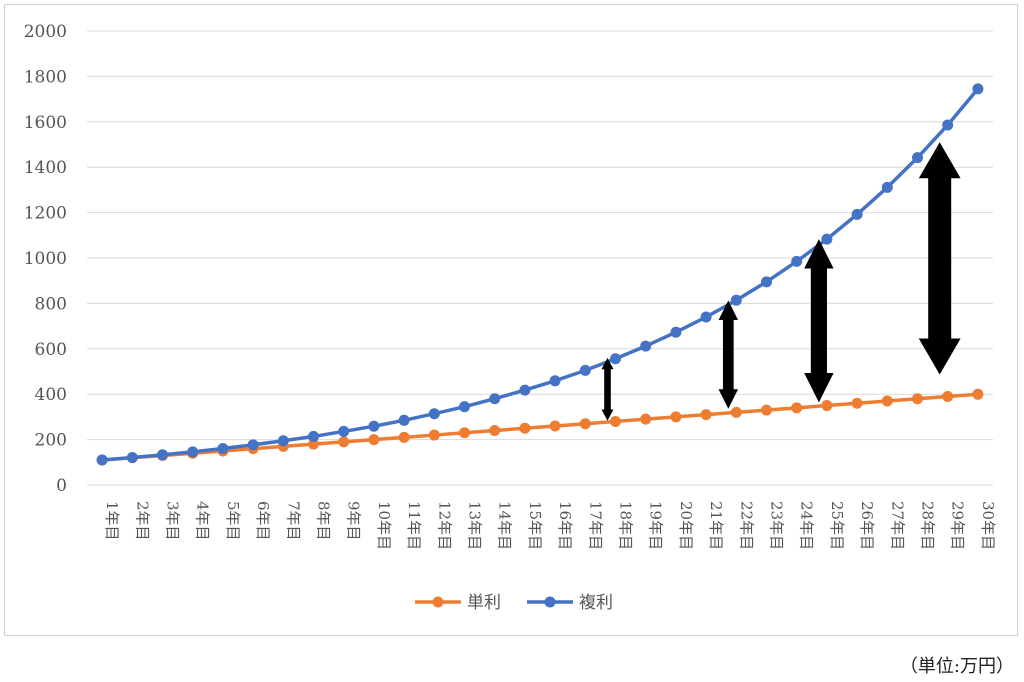 This screenshot has height=682, width=1024. I want to click on series-単利, so click(540, 427).